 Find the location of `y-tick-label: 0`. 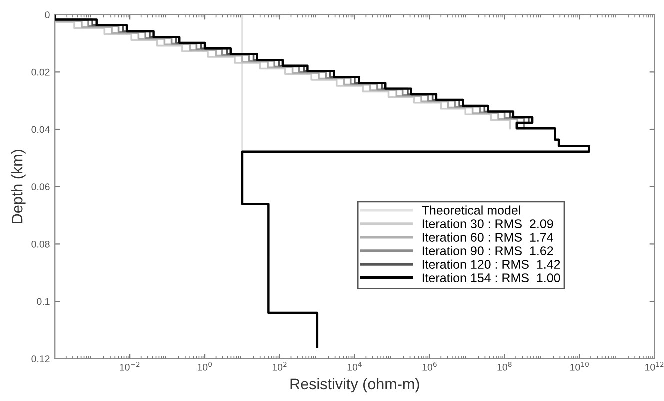

y-tick-label: 0 is located at coordinates (47, 15).